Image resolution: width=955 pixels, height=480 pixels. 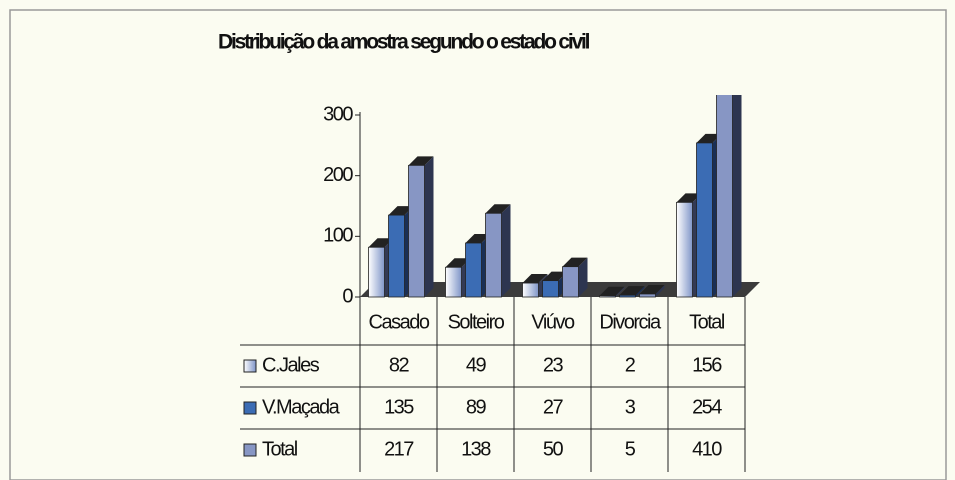 What do you see at coordinates (630, 322) in the screenshot?
I see `x-tick-label: Divorcia` at bounding box center [630, 322].